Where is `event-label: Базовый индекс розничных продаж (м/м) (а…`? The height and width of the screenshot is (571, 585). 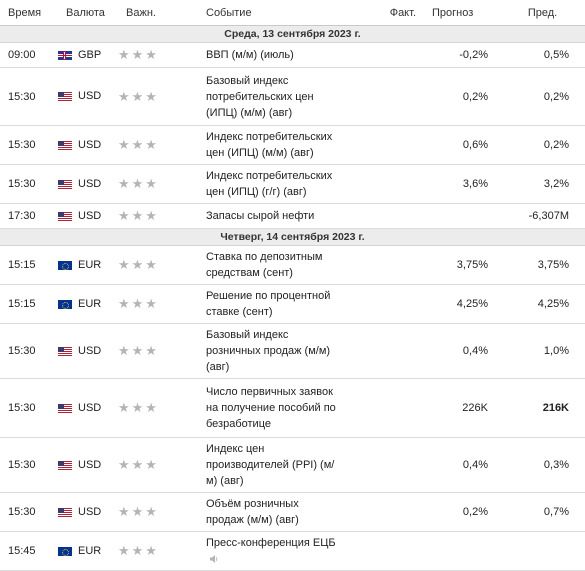
event-label: Базовый индекс розничных продаж (м/м) (а… is located at coordinates (268, 351).